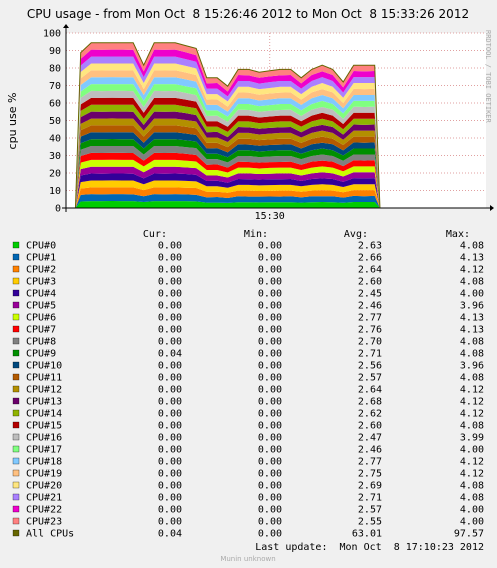  What do you see at coordinates (370, 522) in the screenshot?
I see `legend-value: 2.55` at bounding box center [370, 522].